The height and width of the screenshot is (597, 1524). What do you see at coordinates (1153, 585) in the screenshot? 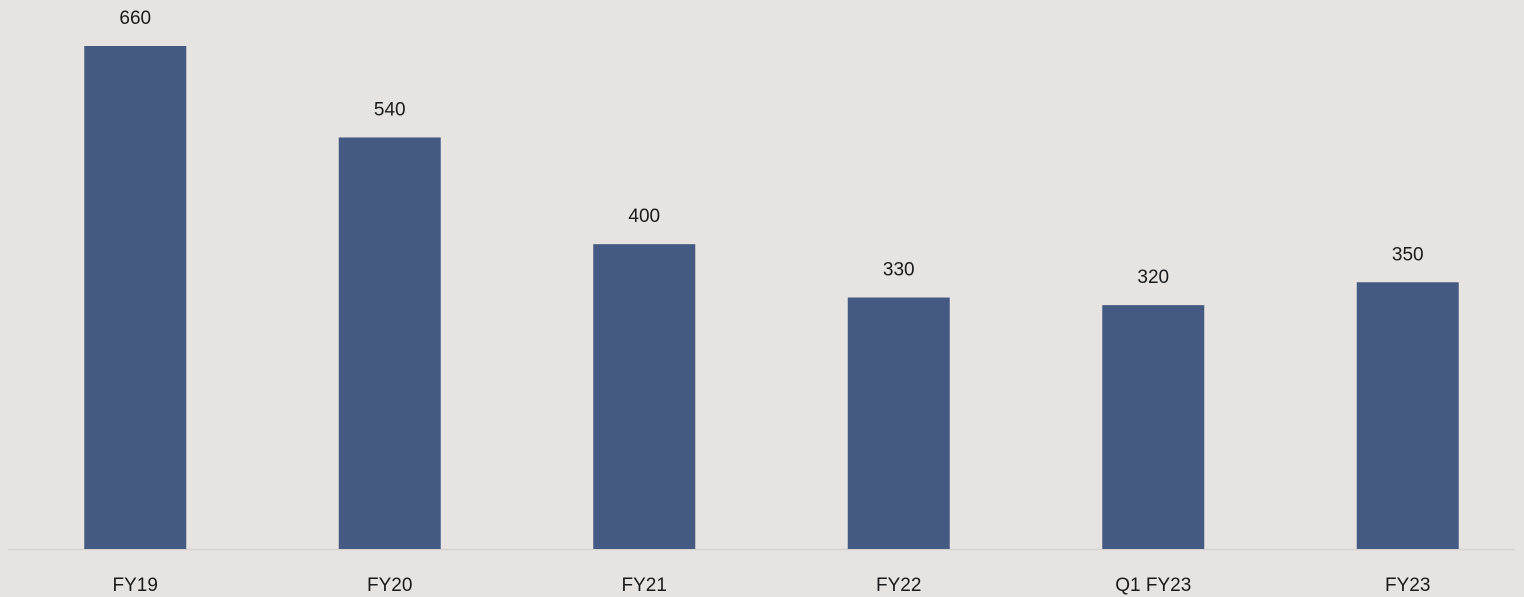
I see `x-tick-label: Q1 FY23` at bounding box center [1153, 585].